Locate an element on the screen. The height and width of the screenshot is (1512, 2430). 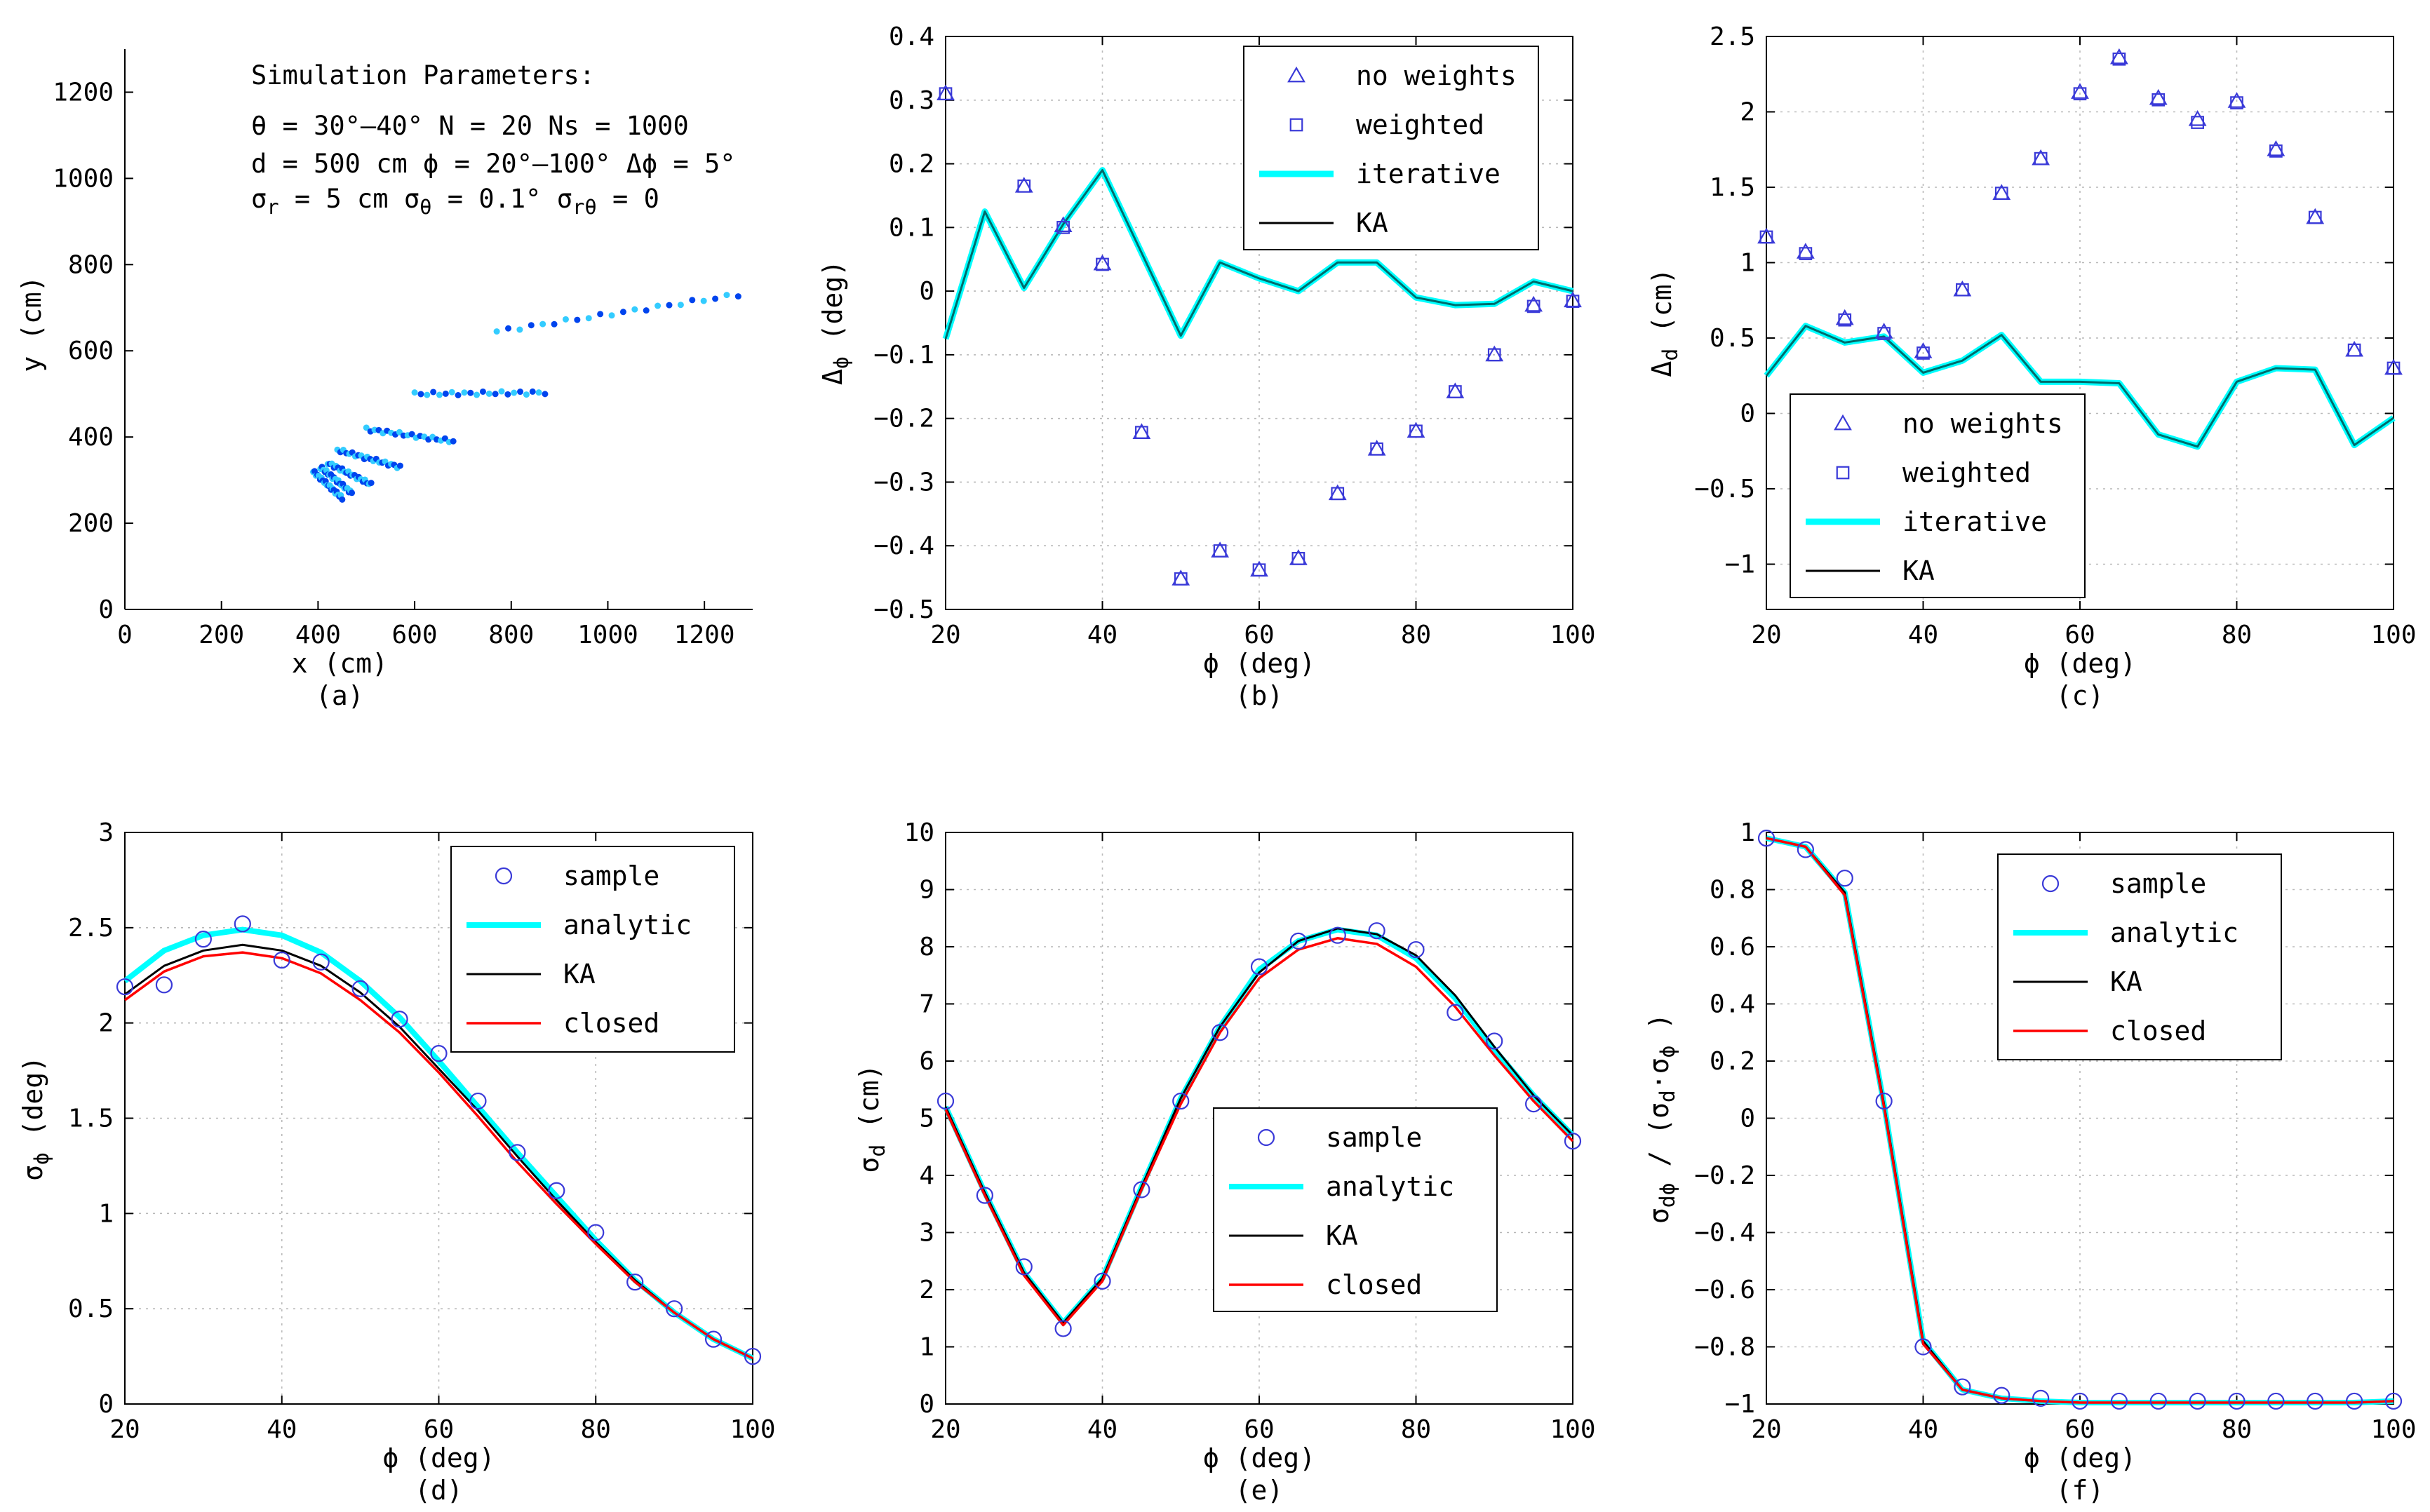
legend-label: sample is located at coordinates (1374, 1137).